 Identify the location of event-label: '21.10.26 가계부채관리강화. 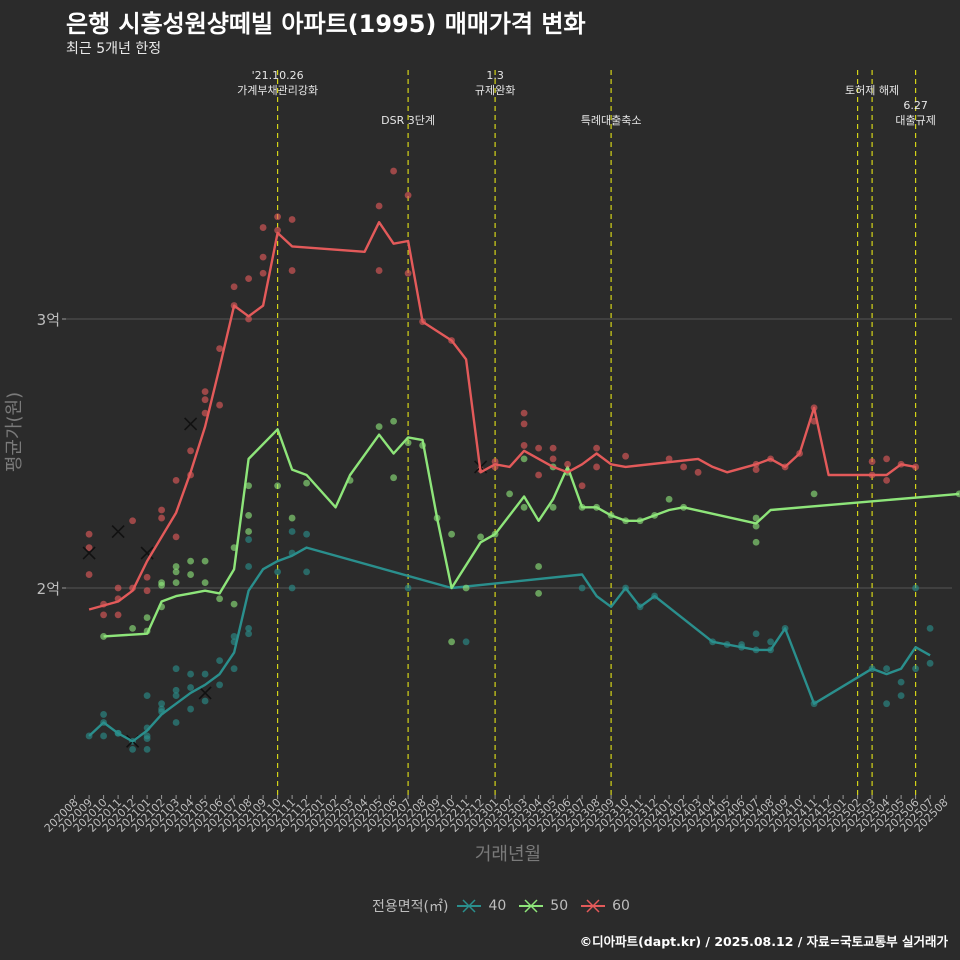
(277, 83).